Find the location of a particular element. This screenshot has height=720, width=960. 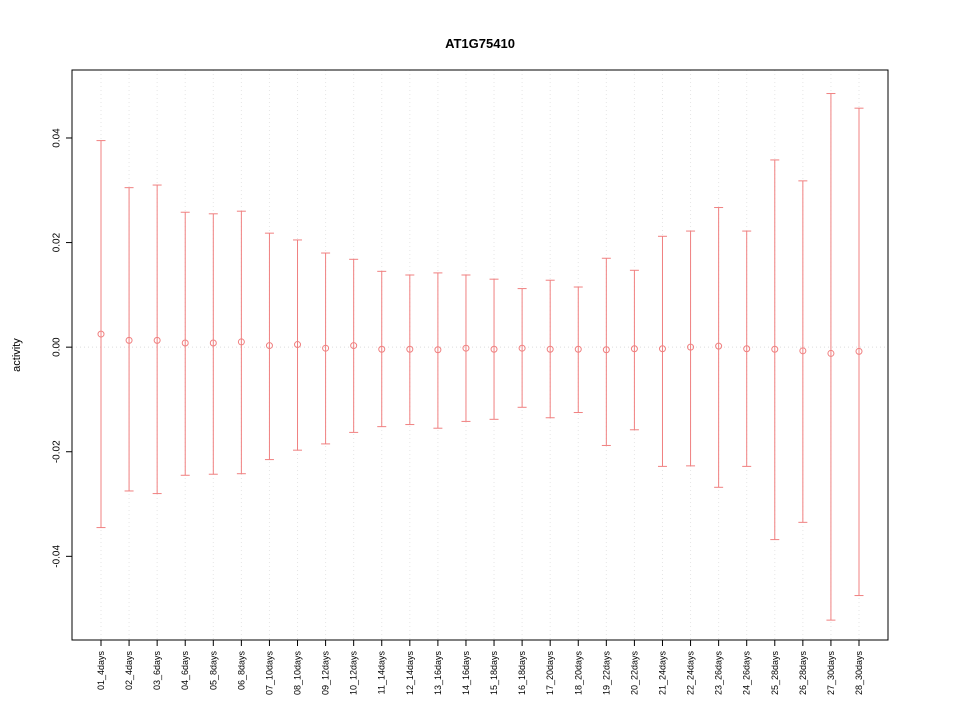

x-tick-label: 12_14days is located at coordinates (410, 673).